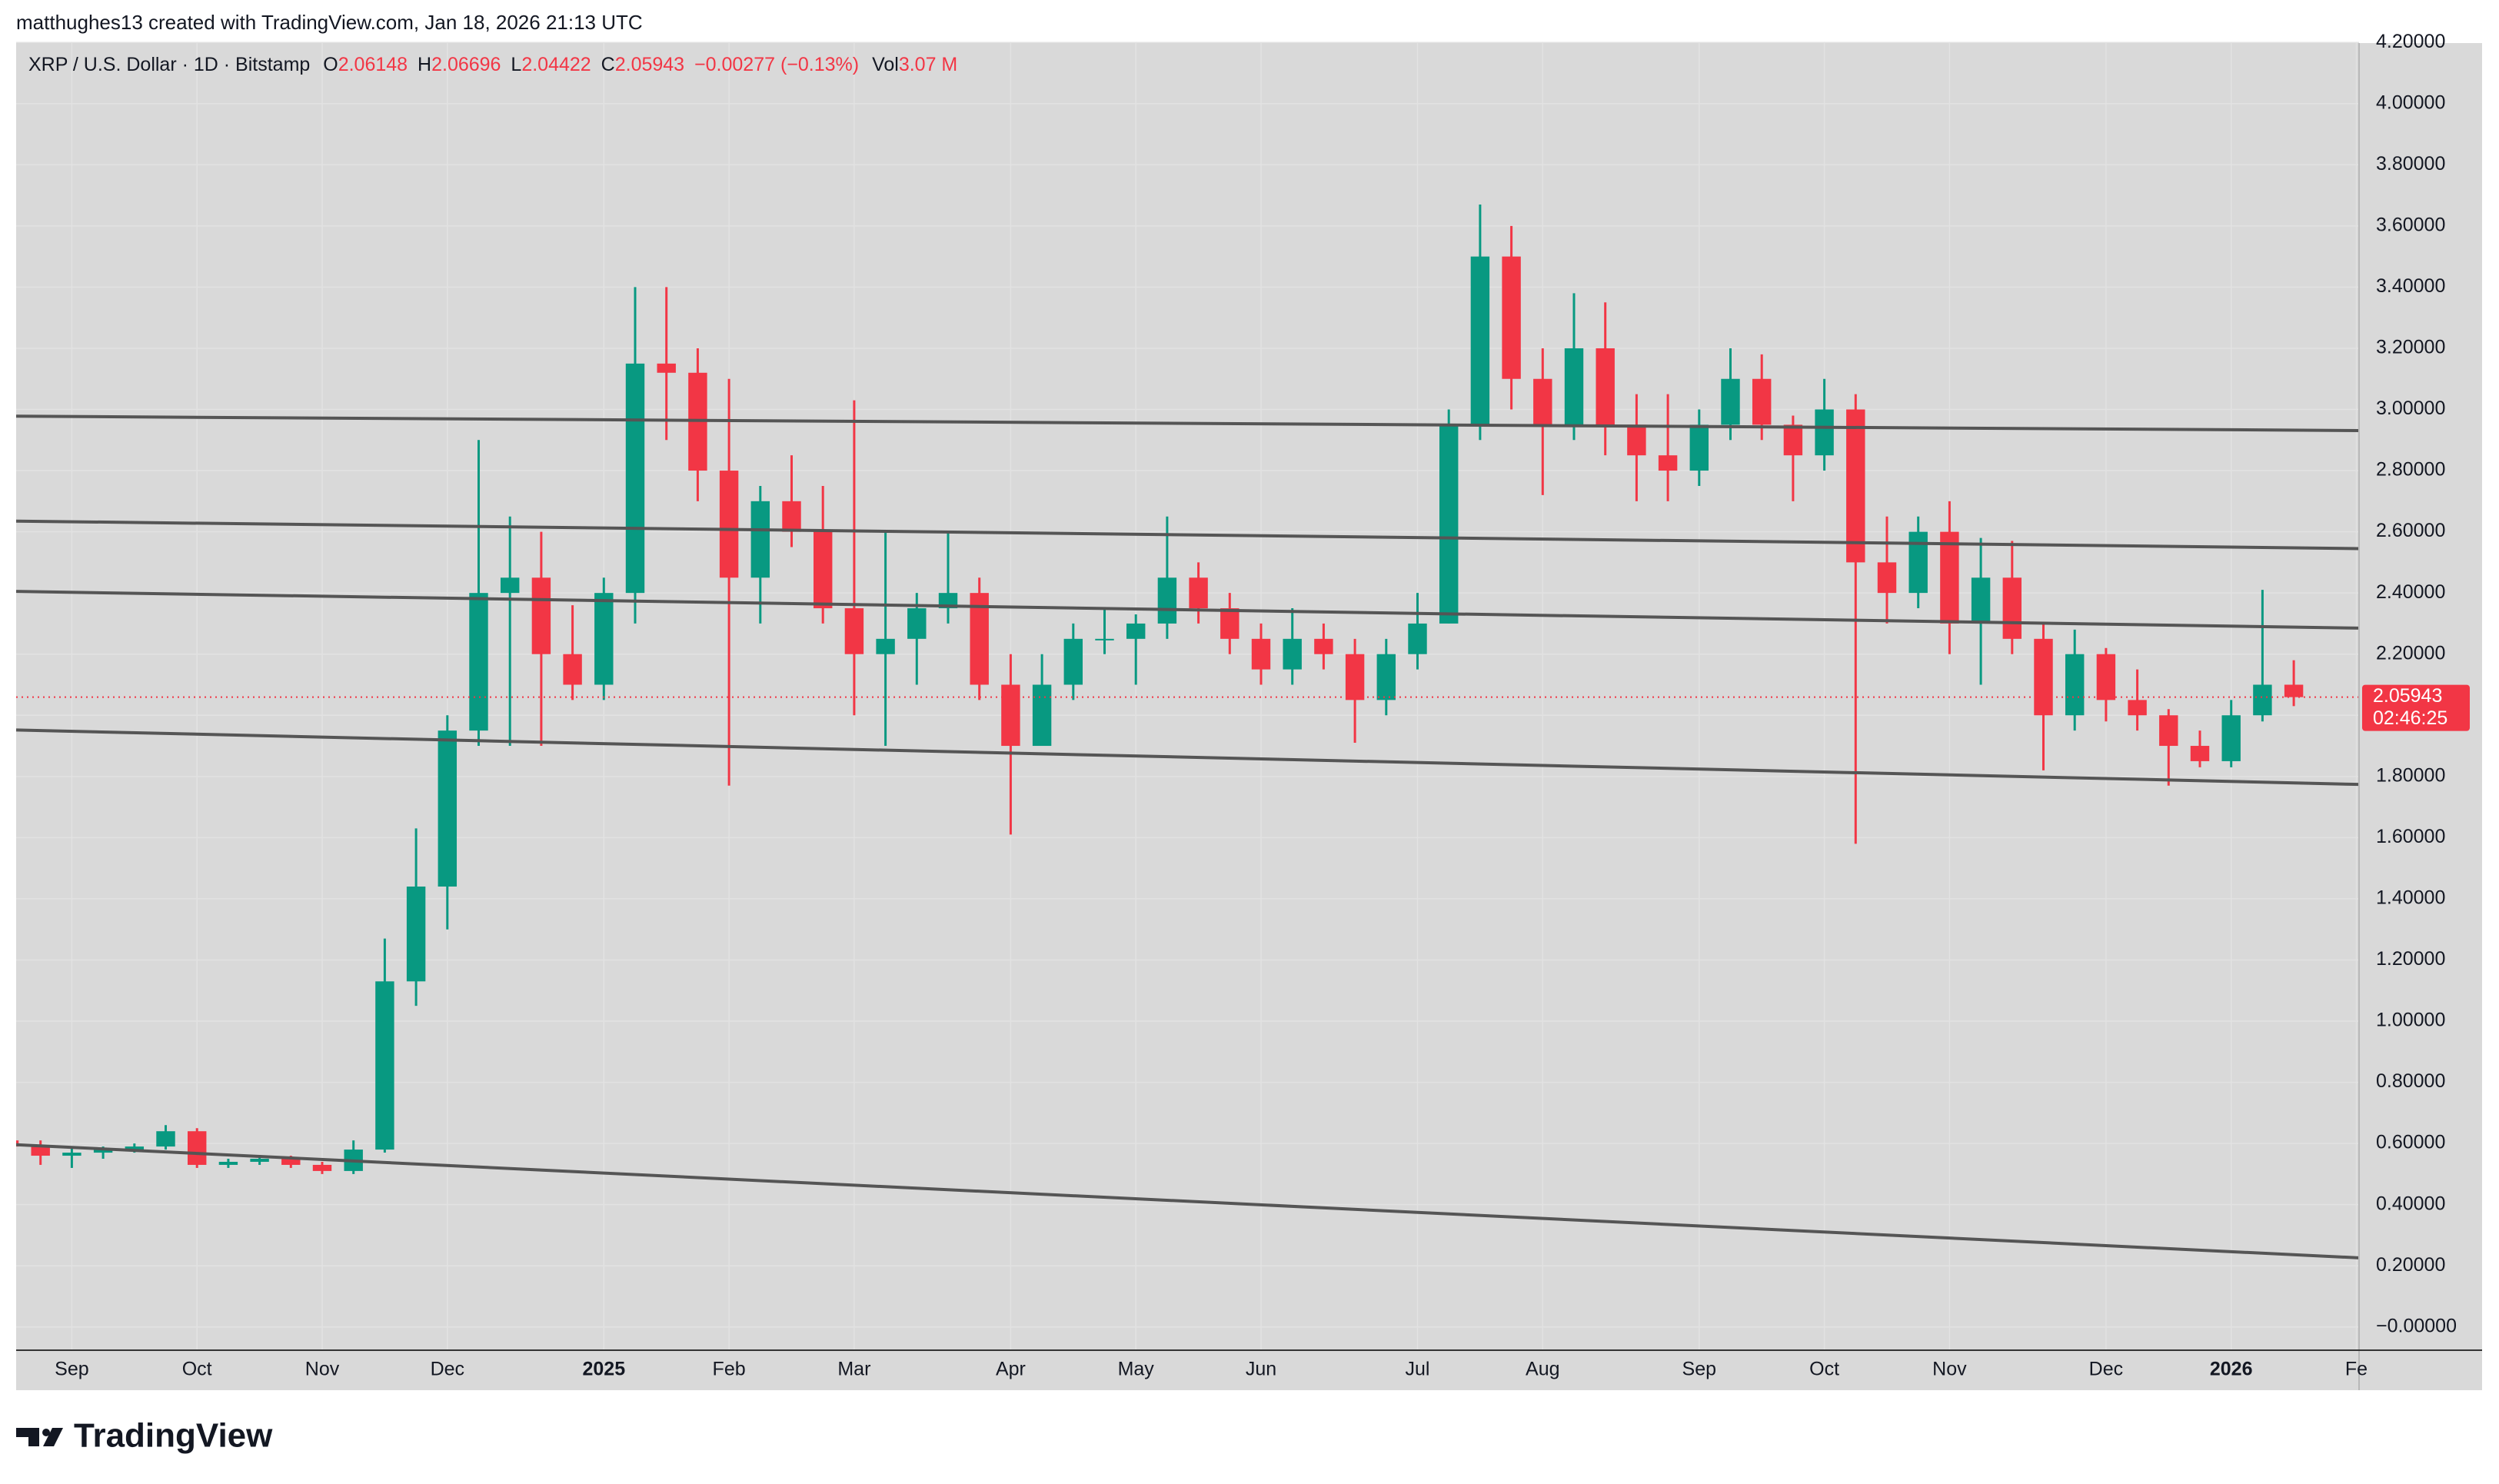 This screenshot has height=1484, width=2499. I want to click on x-tick-label: Jun, so click(1261, 1370).